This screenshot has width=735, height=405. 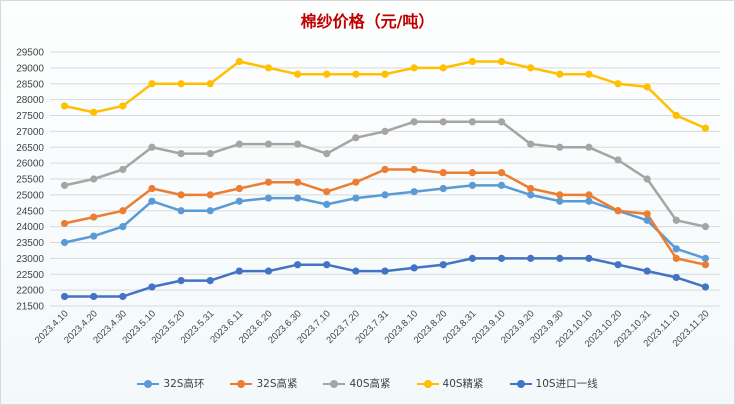 I want to click on legend-label: 40S精紧, so click(x=463, y=384).